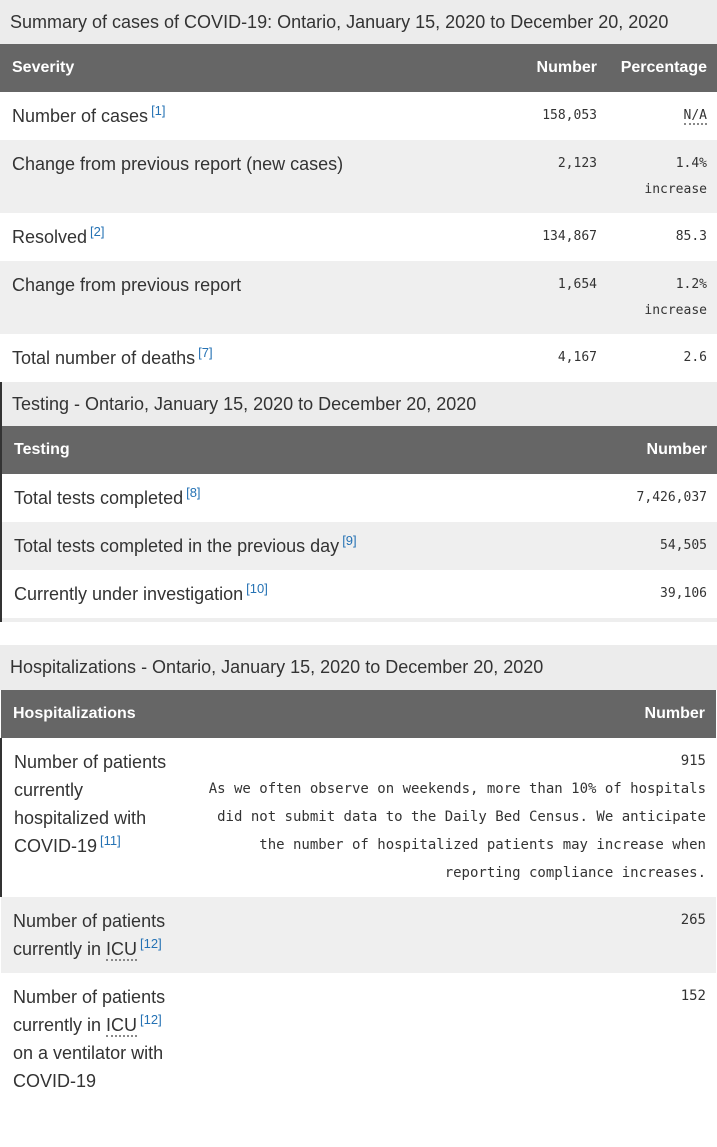 This screenshot has width=717, height=1147. What do you see at coordinates (110, 840) in the screenshot?
I see `footnote-ref: [11]` at bounding box center [110, 840].